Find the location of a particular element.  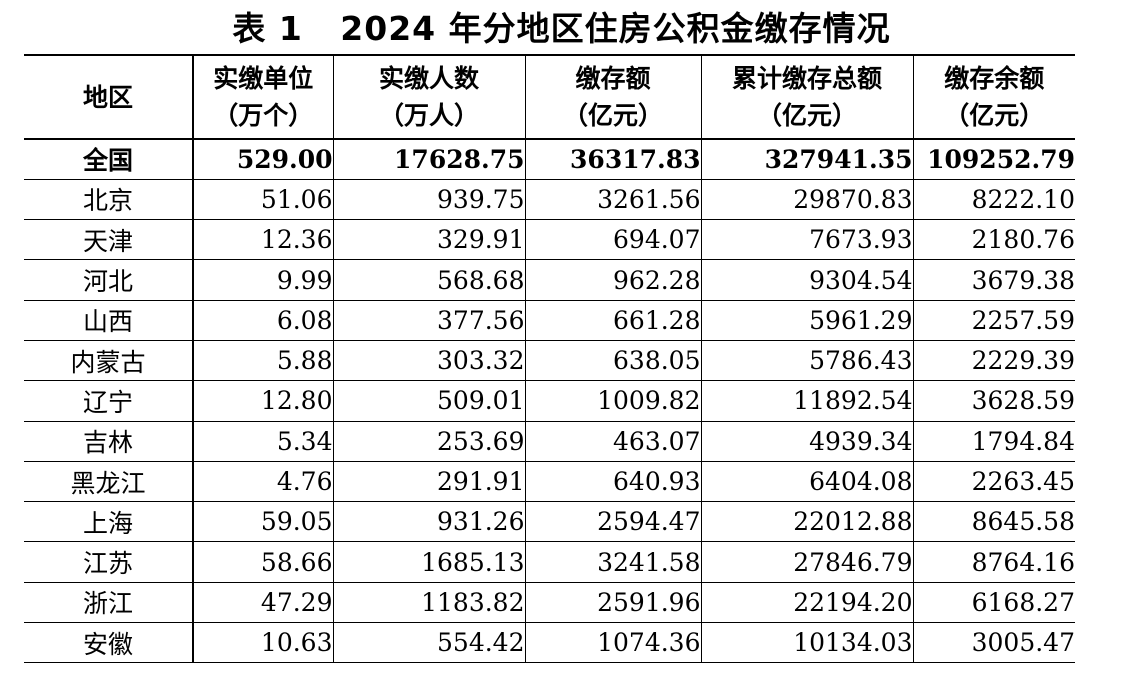

header-balance: 缴存余额 （亿元） is located at coordinates (994, 97).